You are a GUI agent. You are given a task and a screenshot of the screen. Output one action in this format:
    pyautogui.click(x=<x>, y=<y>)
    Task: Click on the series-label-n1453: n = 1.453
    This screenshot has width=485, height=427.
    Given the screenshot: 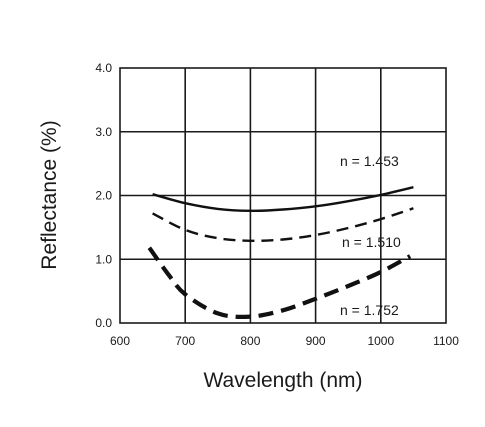 What is the action you would take?
    pyautogui.click(x=369, y=161)
    